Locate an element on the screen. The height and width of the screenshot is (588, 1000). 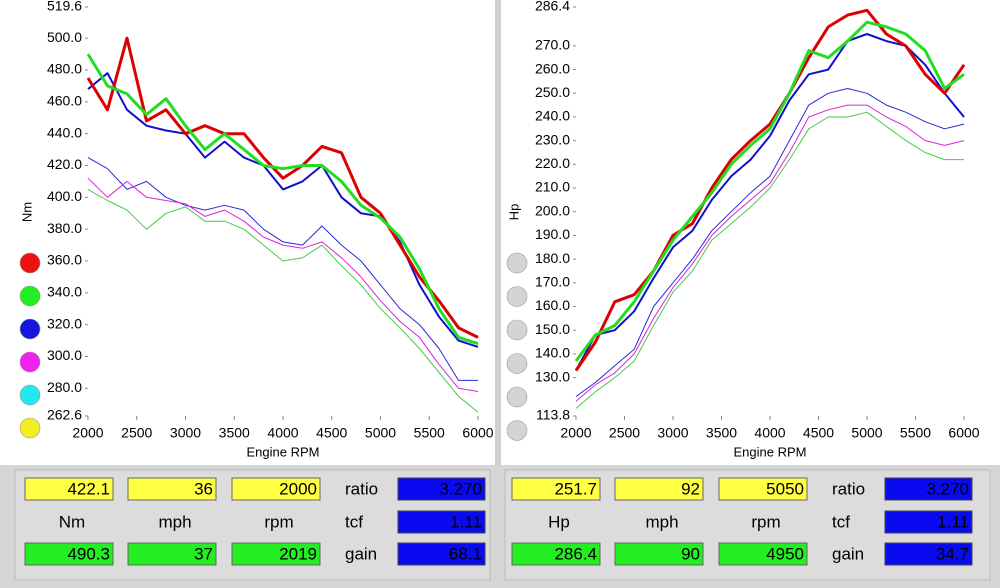
readout-value: 5050 is located at coordinates (785, 488).